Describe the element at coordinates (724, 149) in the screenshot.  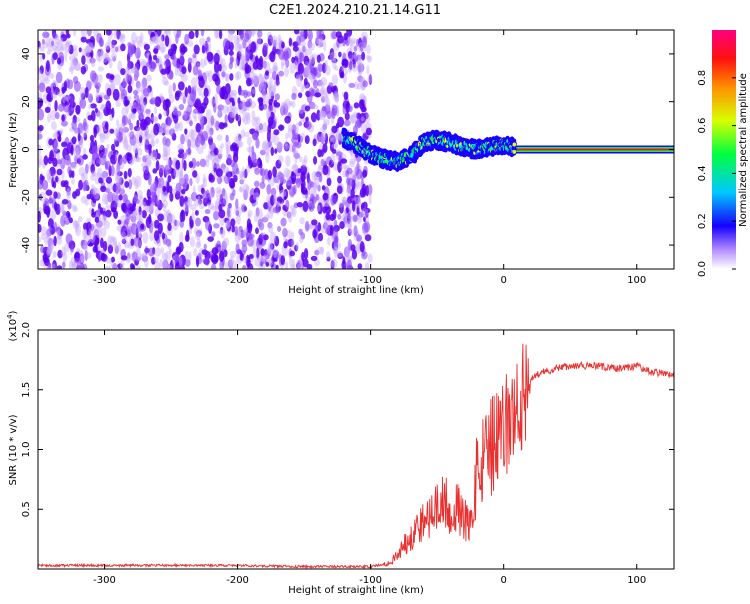
I see `colorbar-gradient` at that location.